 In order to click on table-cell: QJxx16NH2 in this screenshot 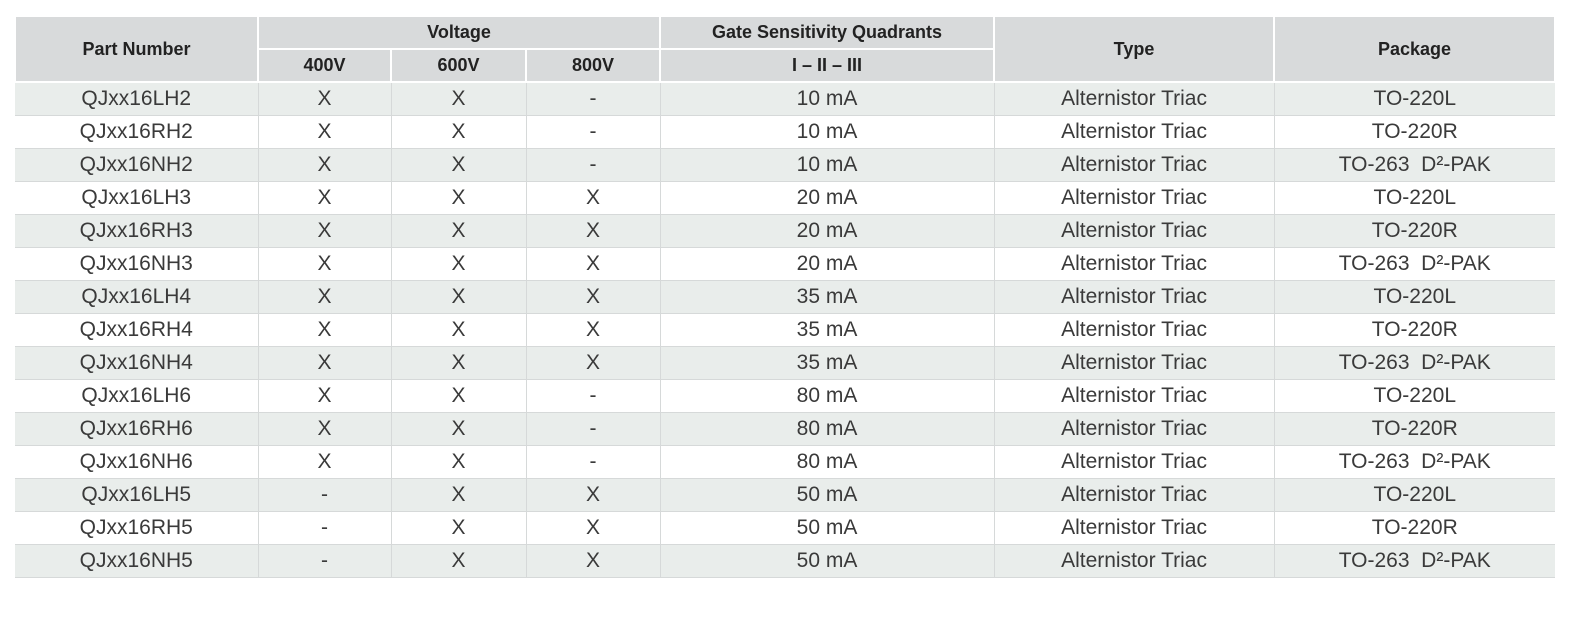, I will do `click(136, 165)`.